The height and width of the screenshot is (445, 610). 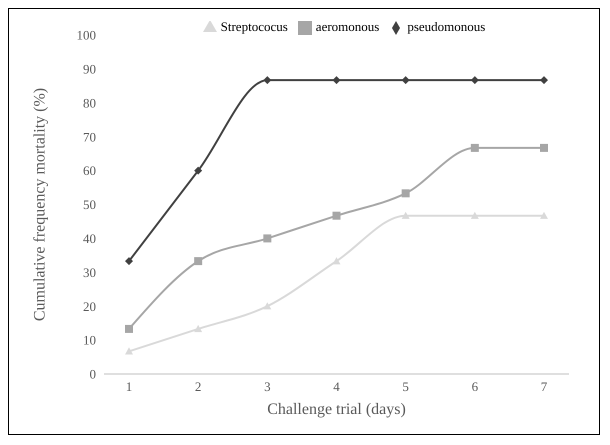 I want to click on legend-label: aeromonous, so click(x=348, y=26).